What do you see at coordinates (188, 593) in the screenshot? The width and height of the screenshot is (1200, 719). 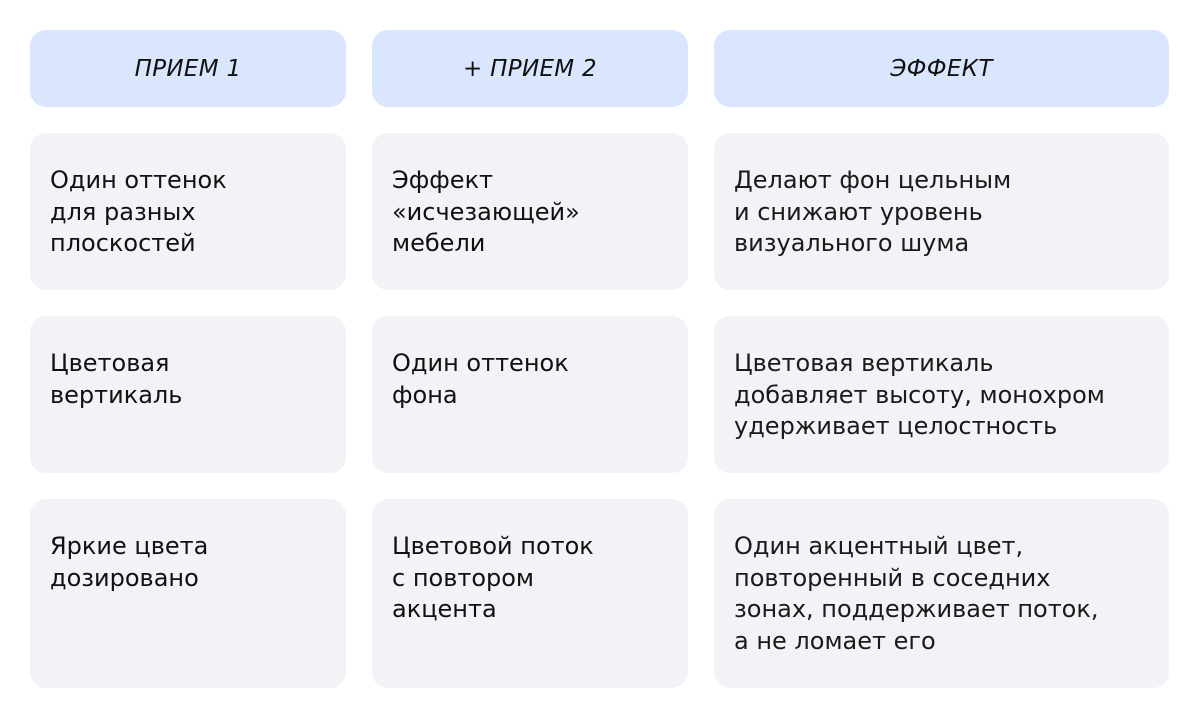 I see `card-technique1-row-3: Яркие цвета дозировано` at bounding box center [188, 593].